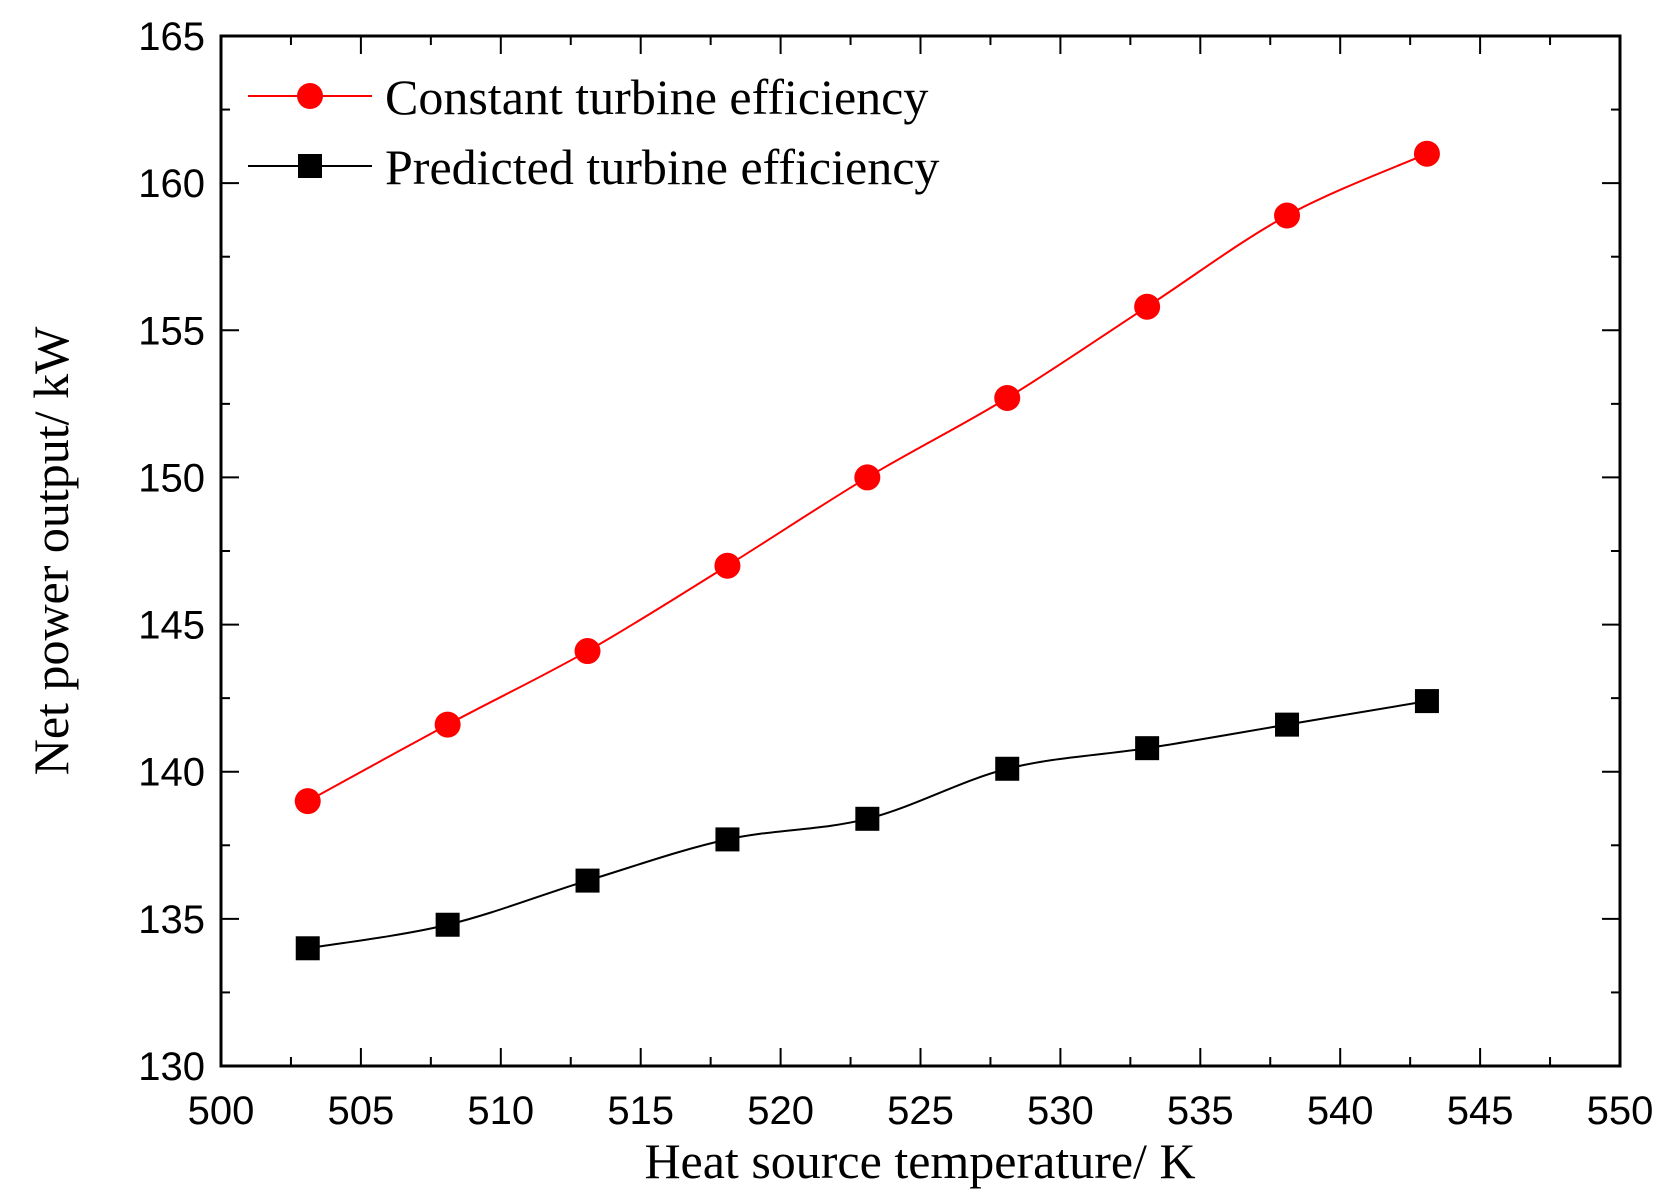  Describe the element at coordinates (51, 550) in the screenshot. I see `y-axis-title: Net power output/ kW` at that location.